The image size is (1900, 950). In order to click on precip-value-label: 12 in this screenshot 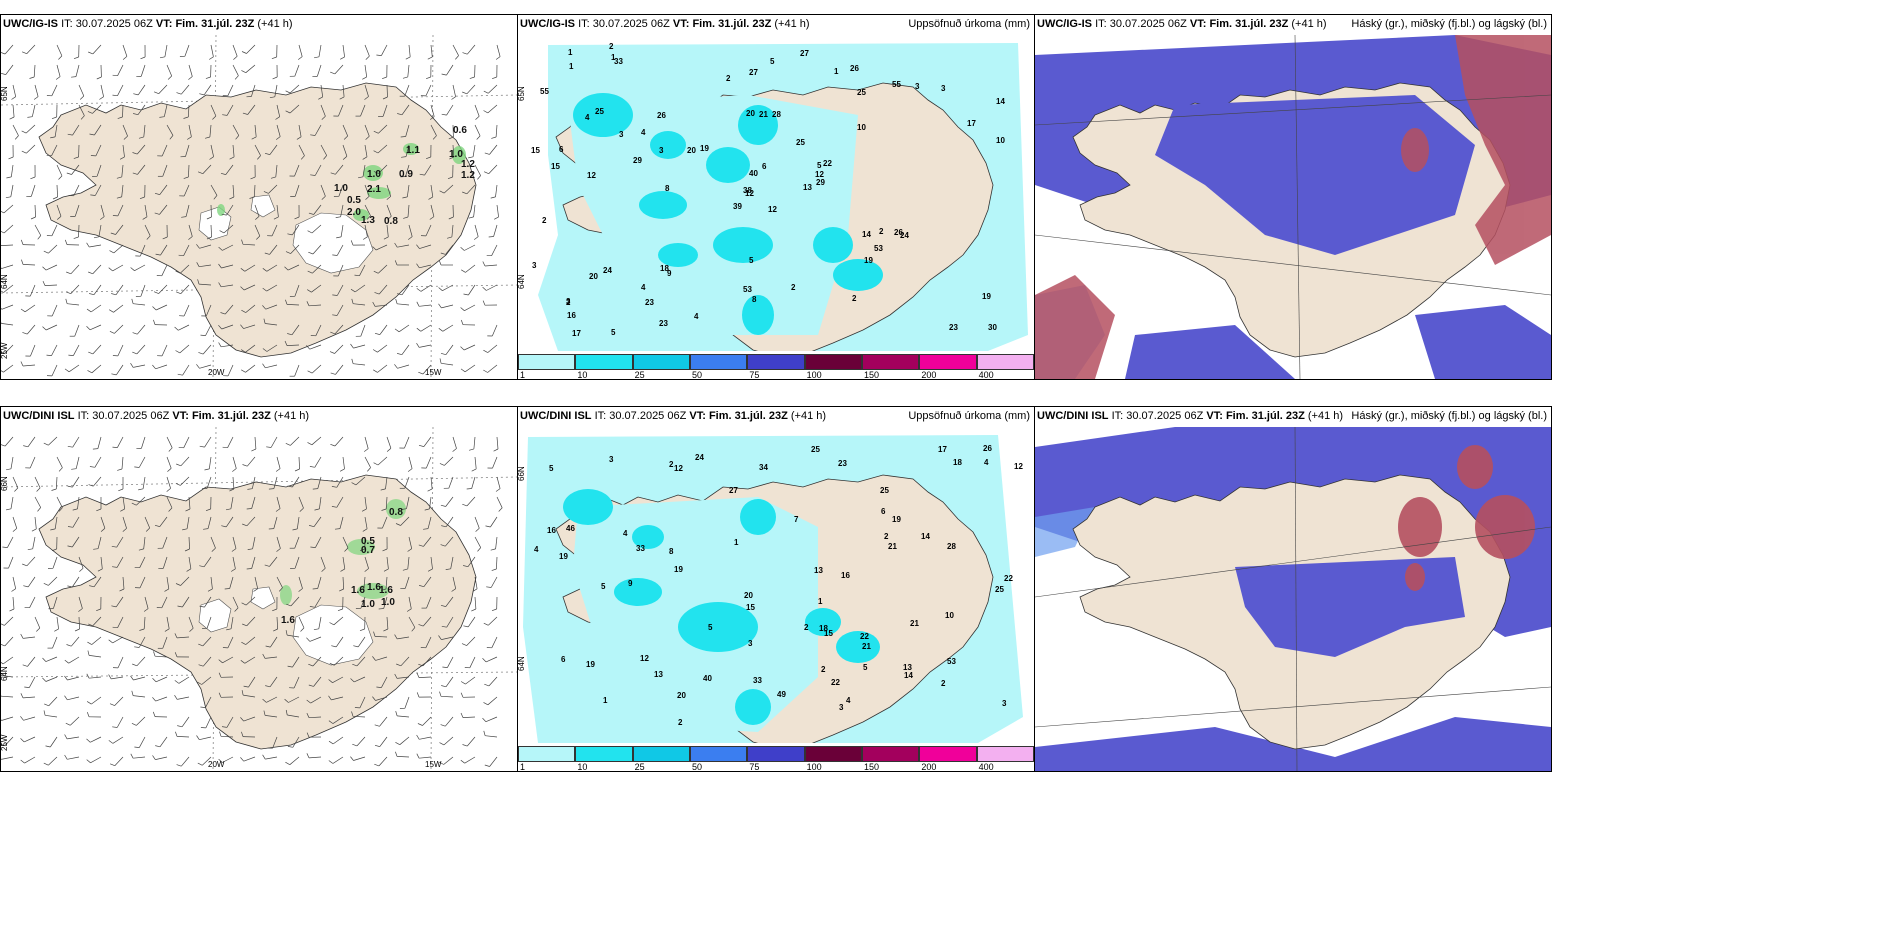, I will do `click(1018, 466)`.